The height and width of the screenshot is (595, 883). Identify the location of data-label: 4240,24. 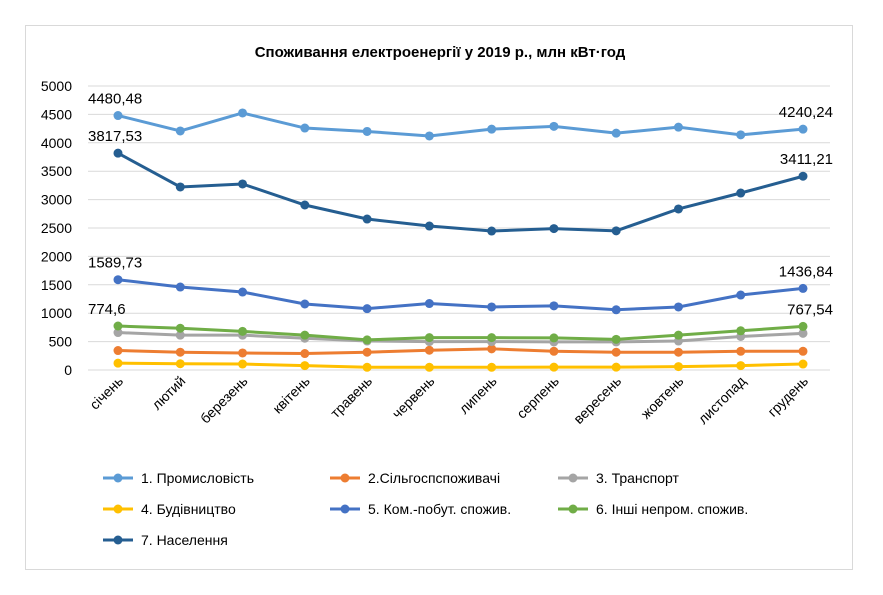
(806, 112).